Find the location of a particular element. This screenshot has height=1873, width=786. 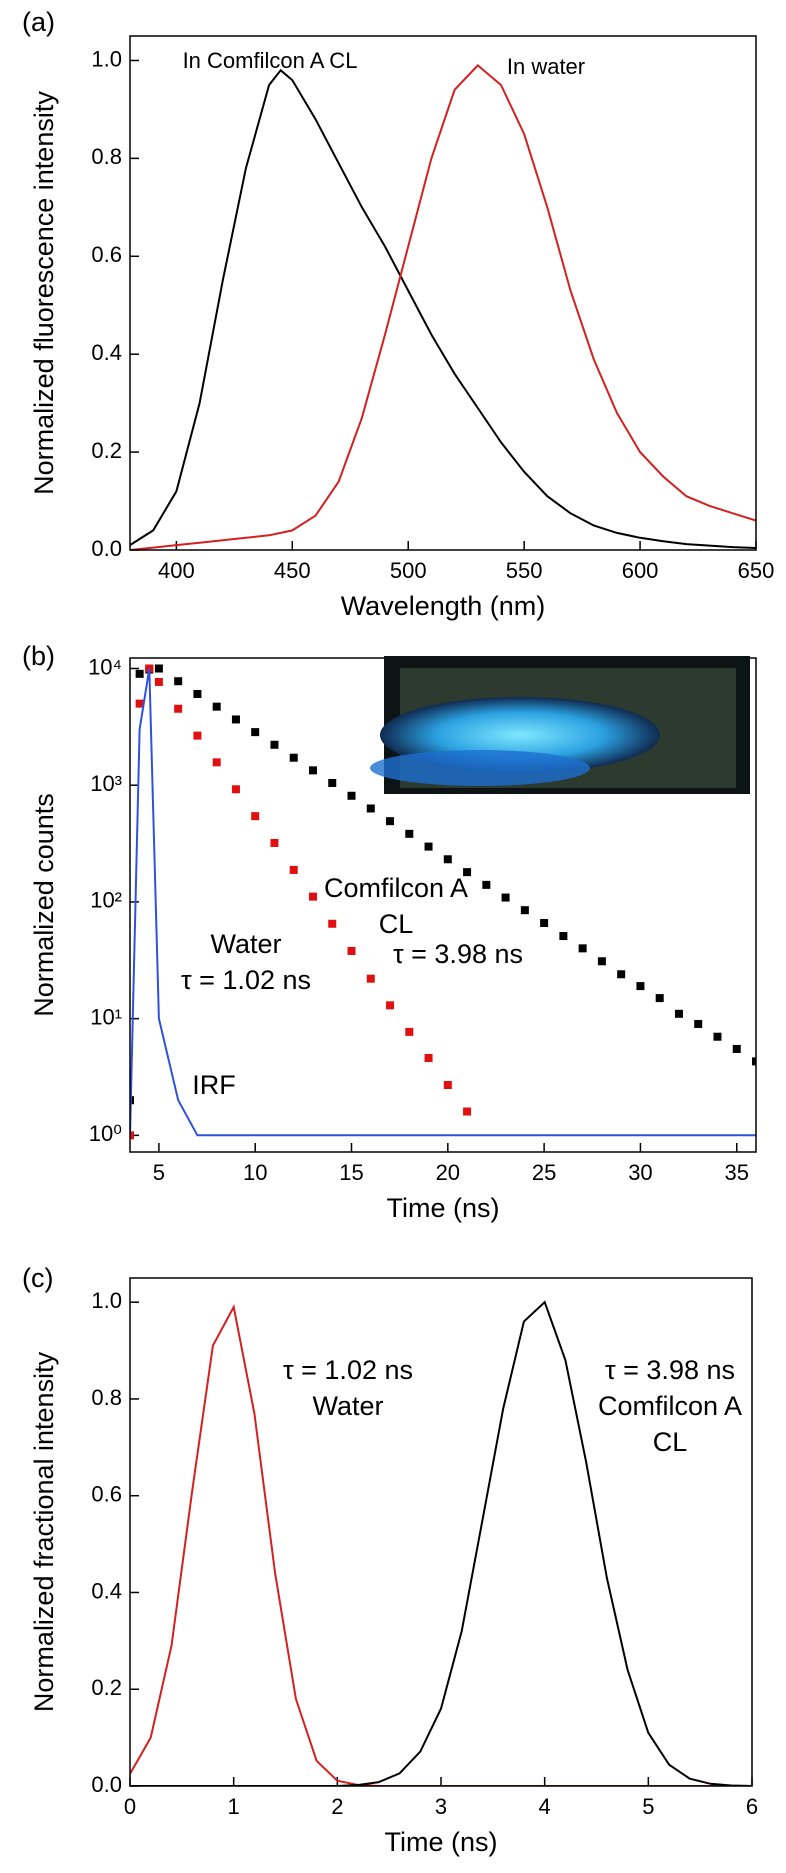

annotation: τ = 1.02 ns is located at coordinates (246, 980).